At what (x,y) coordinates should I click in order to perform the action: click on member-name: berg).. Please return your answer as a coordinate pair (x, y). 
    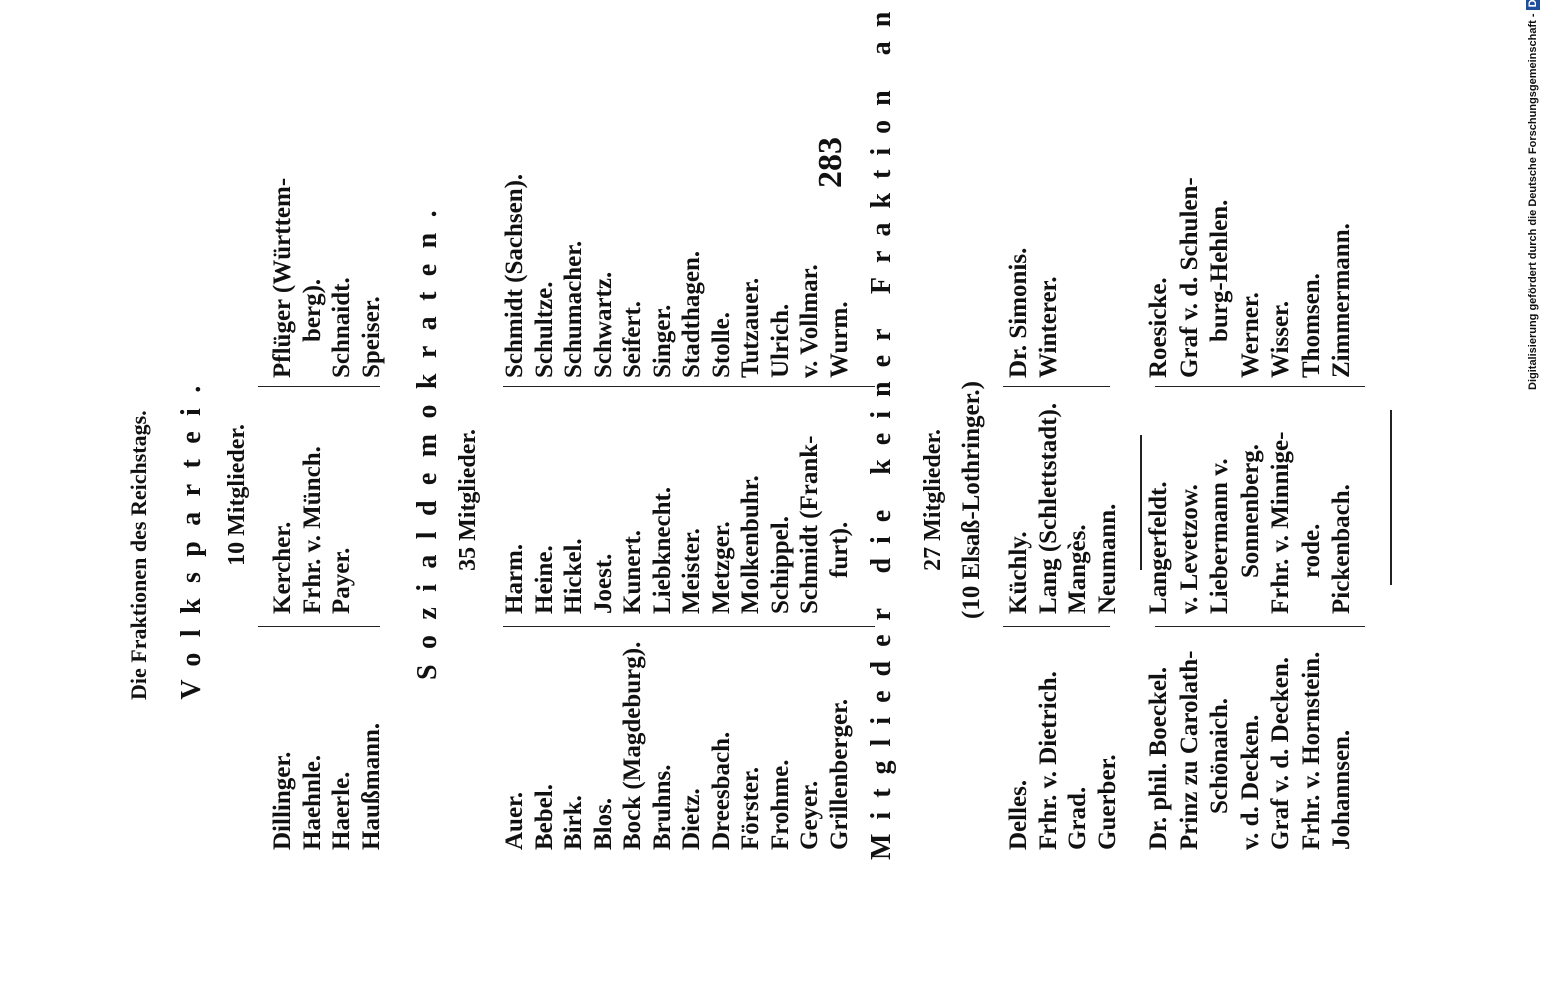
    Looking at the image, I should click on (312, 310).